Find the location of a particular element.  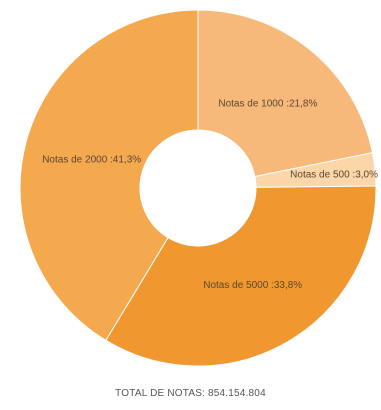

slice-label: Notas de 500 :3,0% is located at coordinates (334, 174).